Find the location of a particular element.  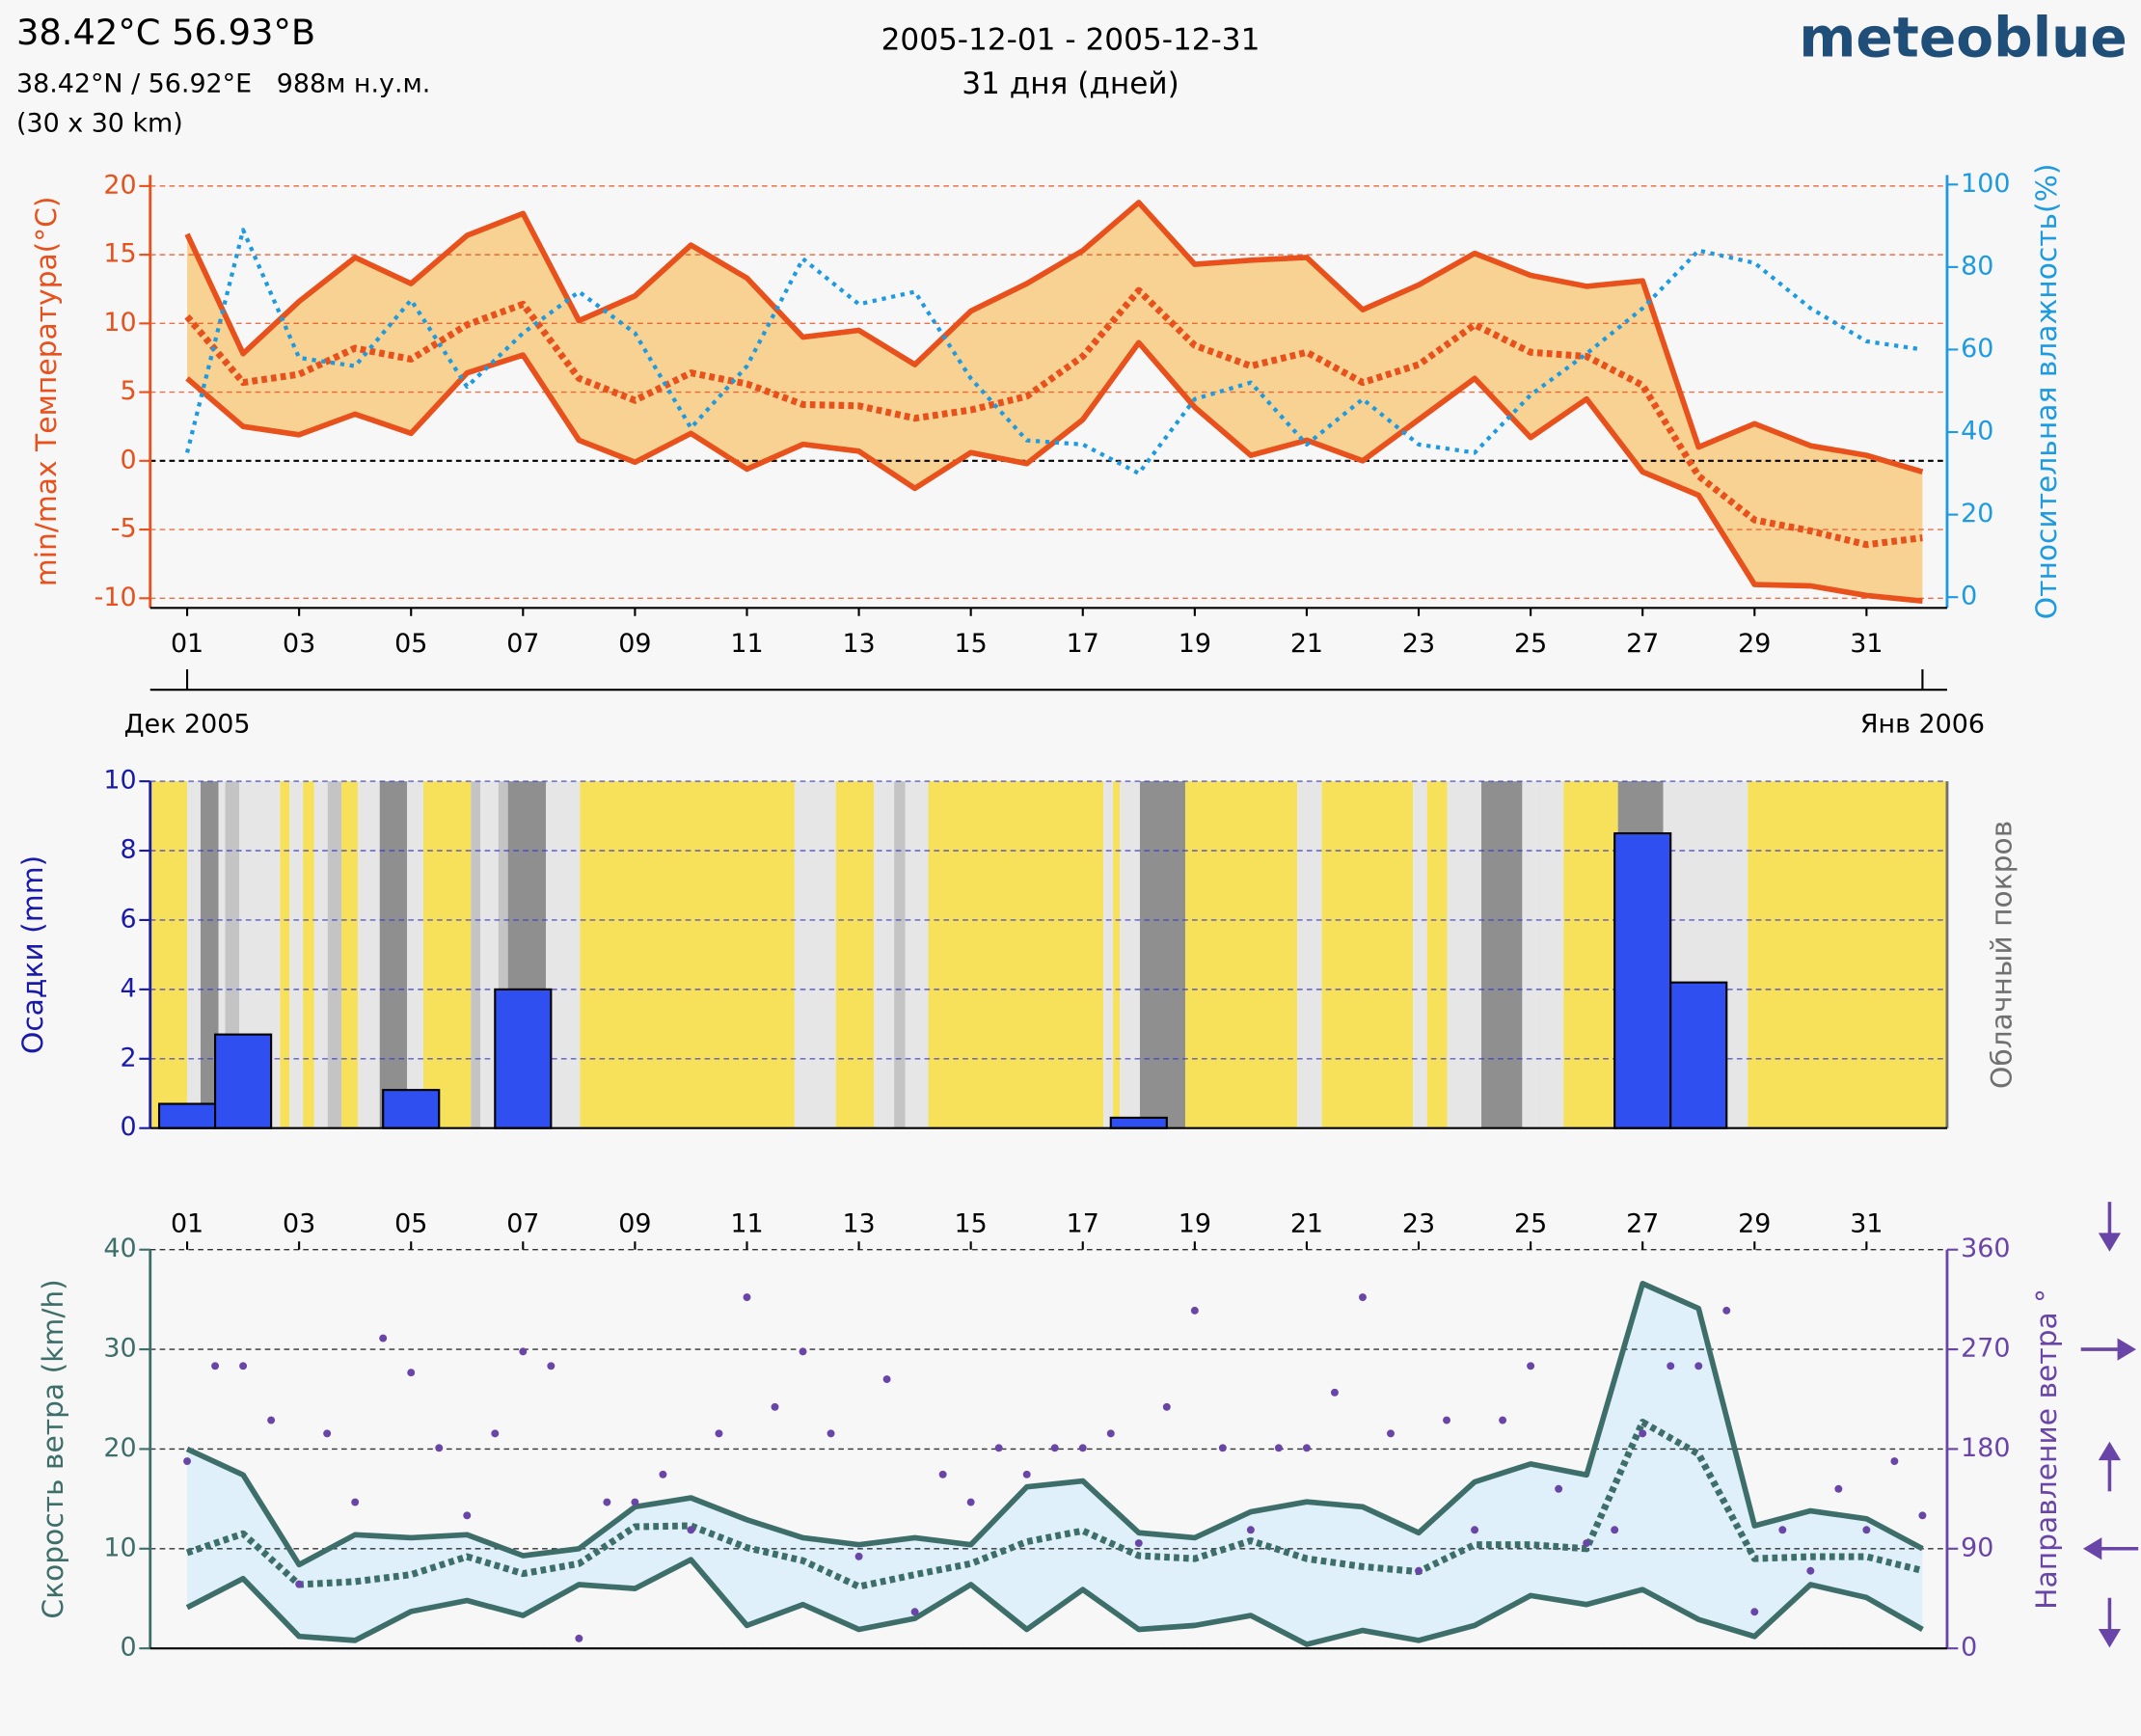

y2-tick-label: 60 is located at coordinates (1977, 349).